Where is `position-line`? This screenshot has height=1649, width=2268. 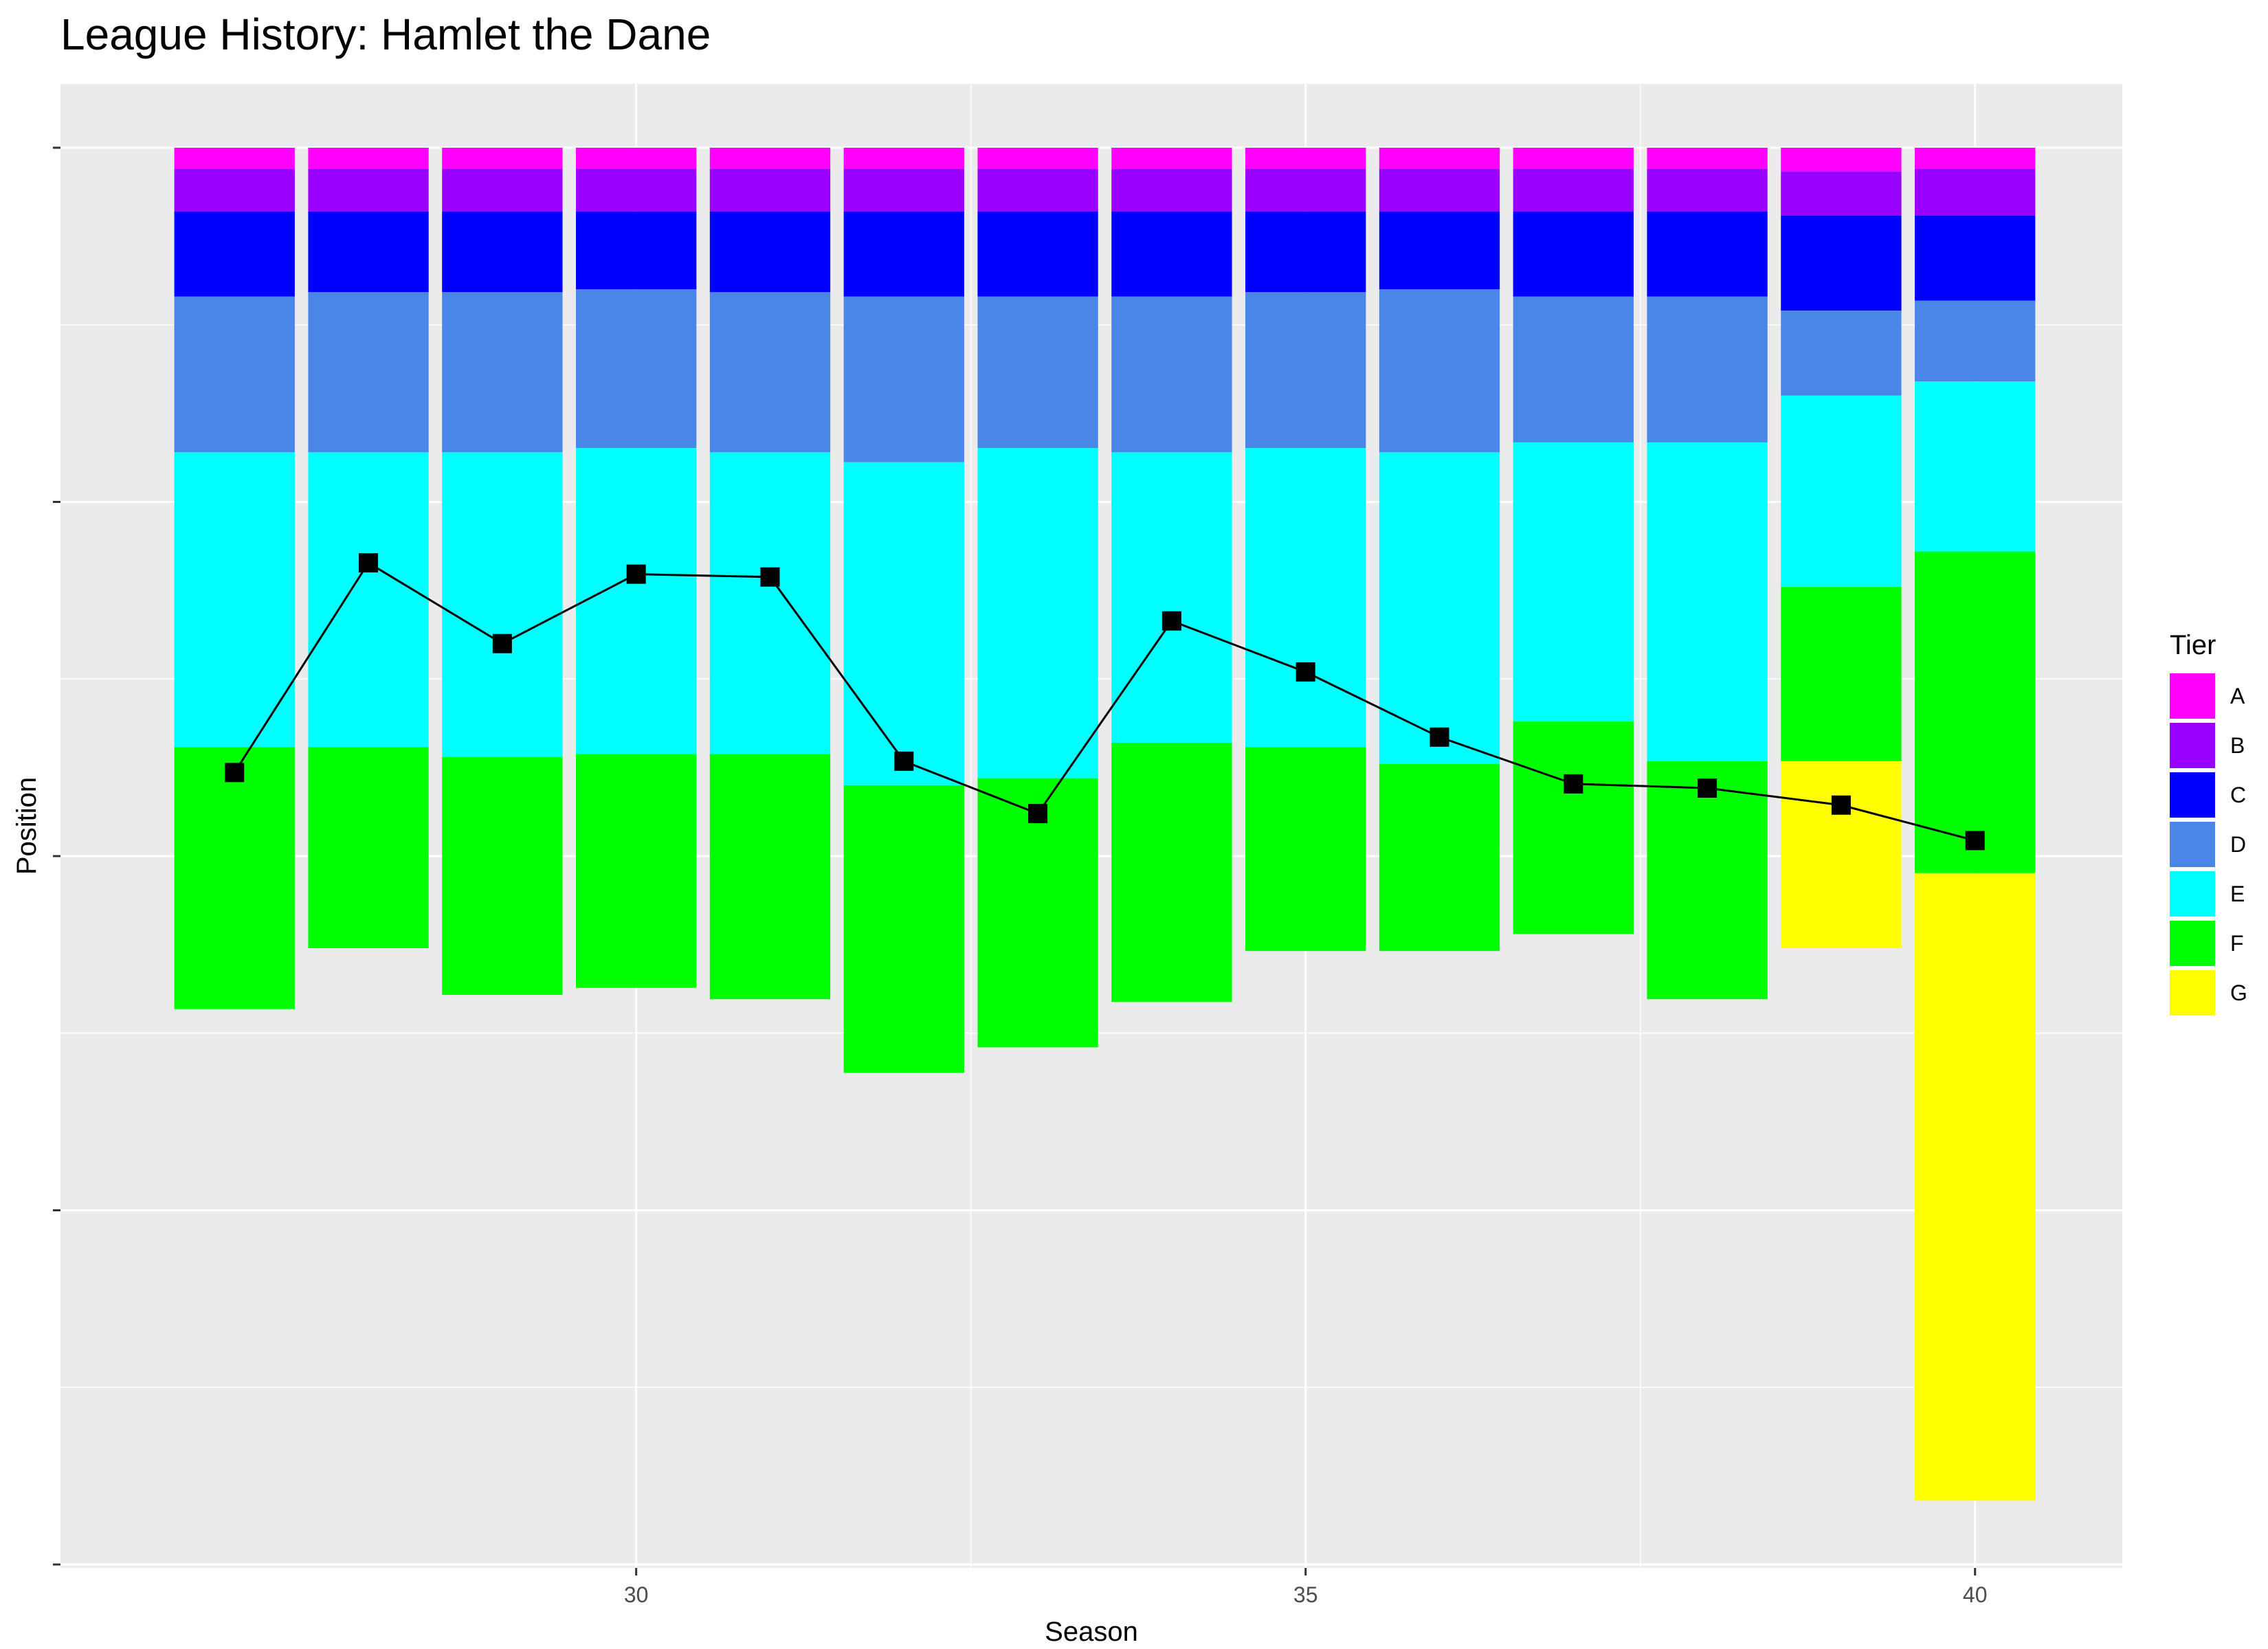 position-line is located at coordinates (1105, 702).